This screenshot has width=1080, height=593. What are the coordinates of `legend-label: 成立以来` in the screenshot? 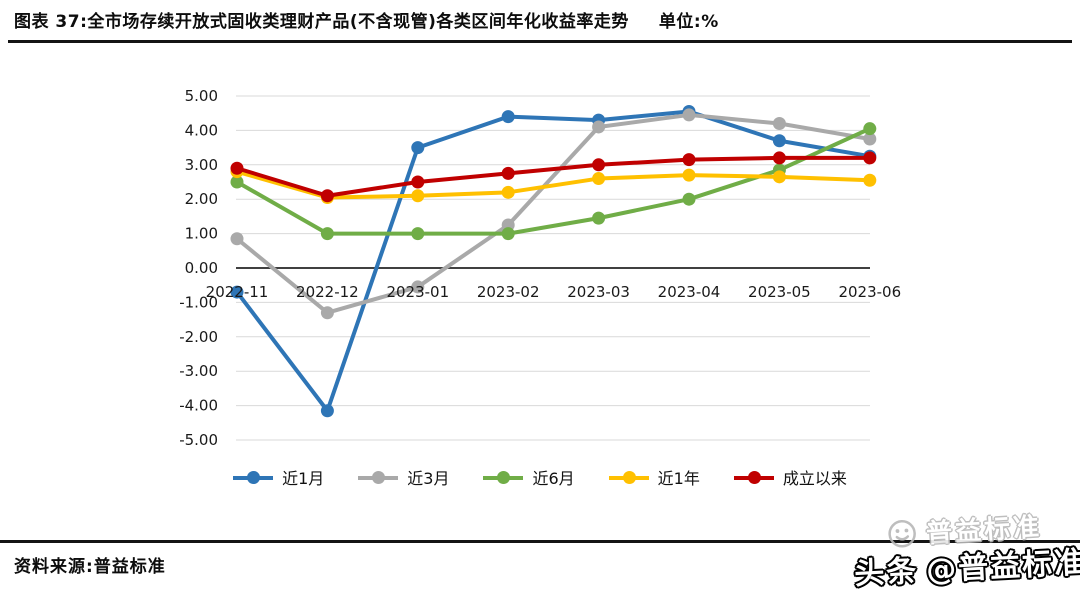 It's located at (814, 478).